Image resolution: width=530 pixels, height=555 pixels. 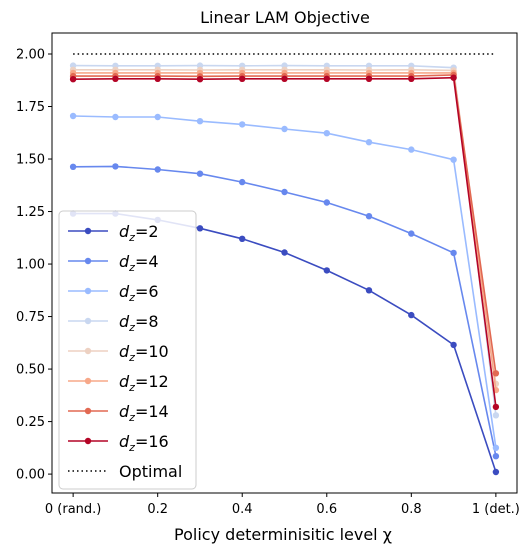 I want to click on legend-item: dz=12, so click(x=118, y=383).